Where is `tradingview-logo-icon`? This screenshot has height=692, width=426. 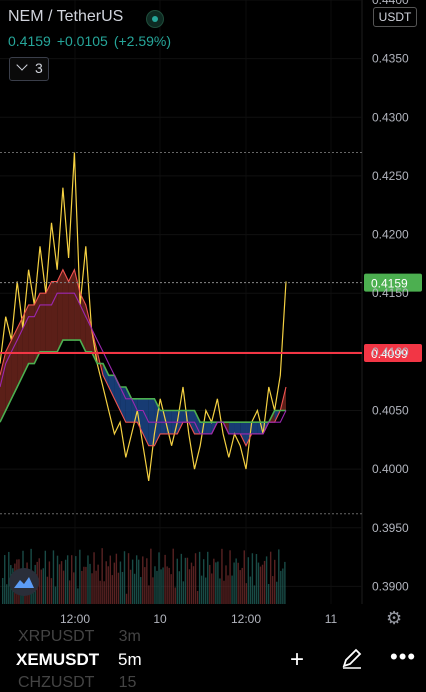
tradingview-logo-icon is located at coordinates (24, 582).